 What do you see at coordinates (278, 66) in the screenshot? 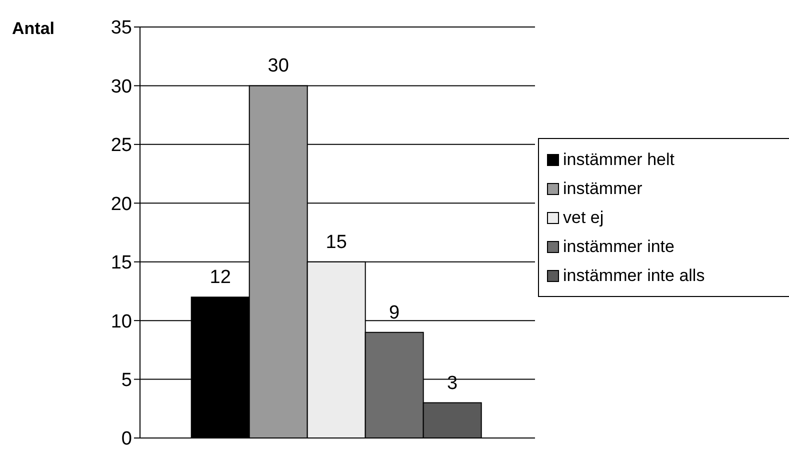
I see `data-label: 30` at bounding box center [278, 66].